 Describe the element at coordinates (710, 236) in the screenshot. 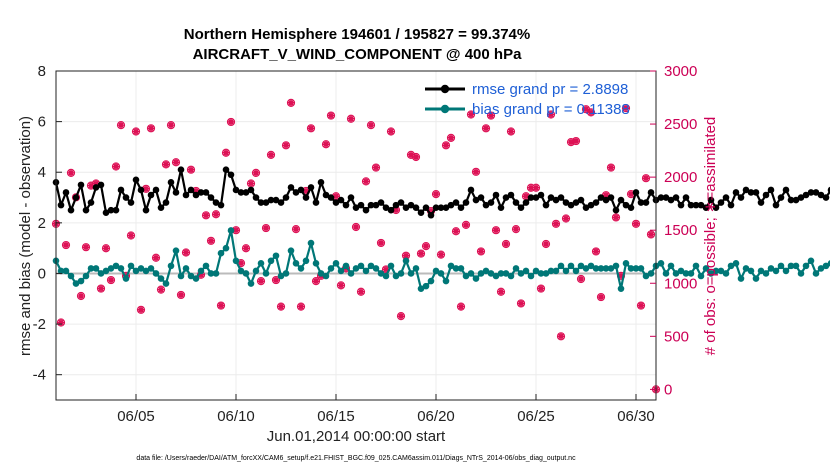

I see `y-axis-label-right: # of obs: o=possible; ∗=assimilated` at that location.